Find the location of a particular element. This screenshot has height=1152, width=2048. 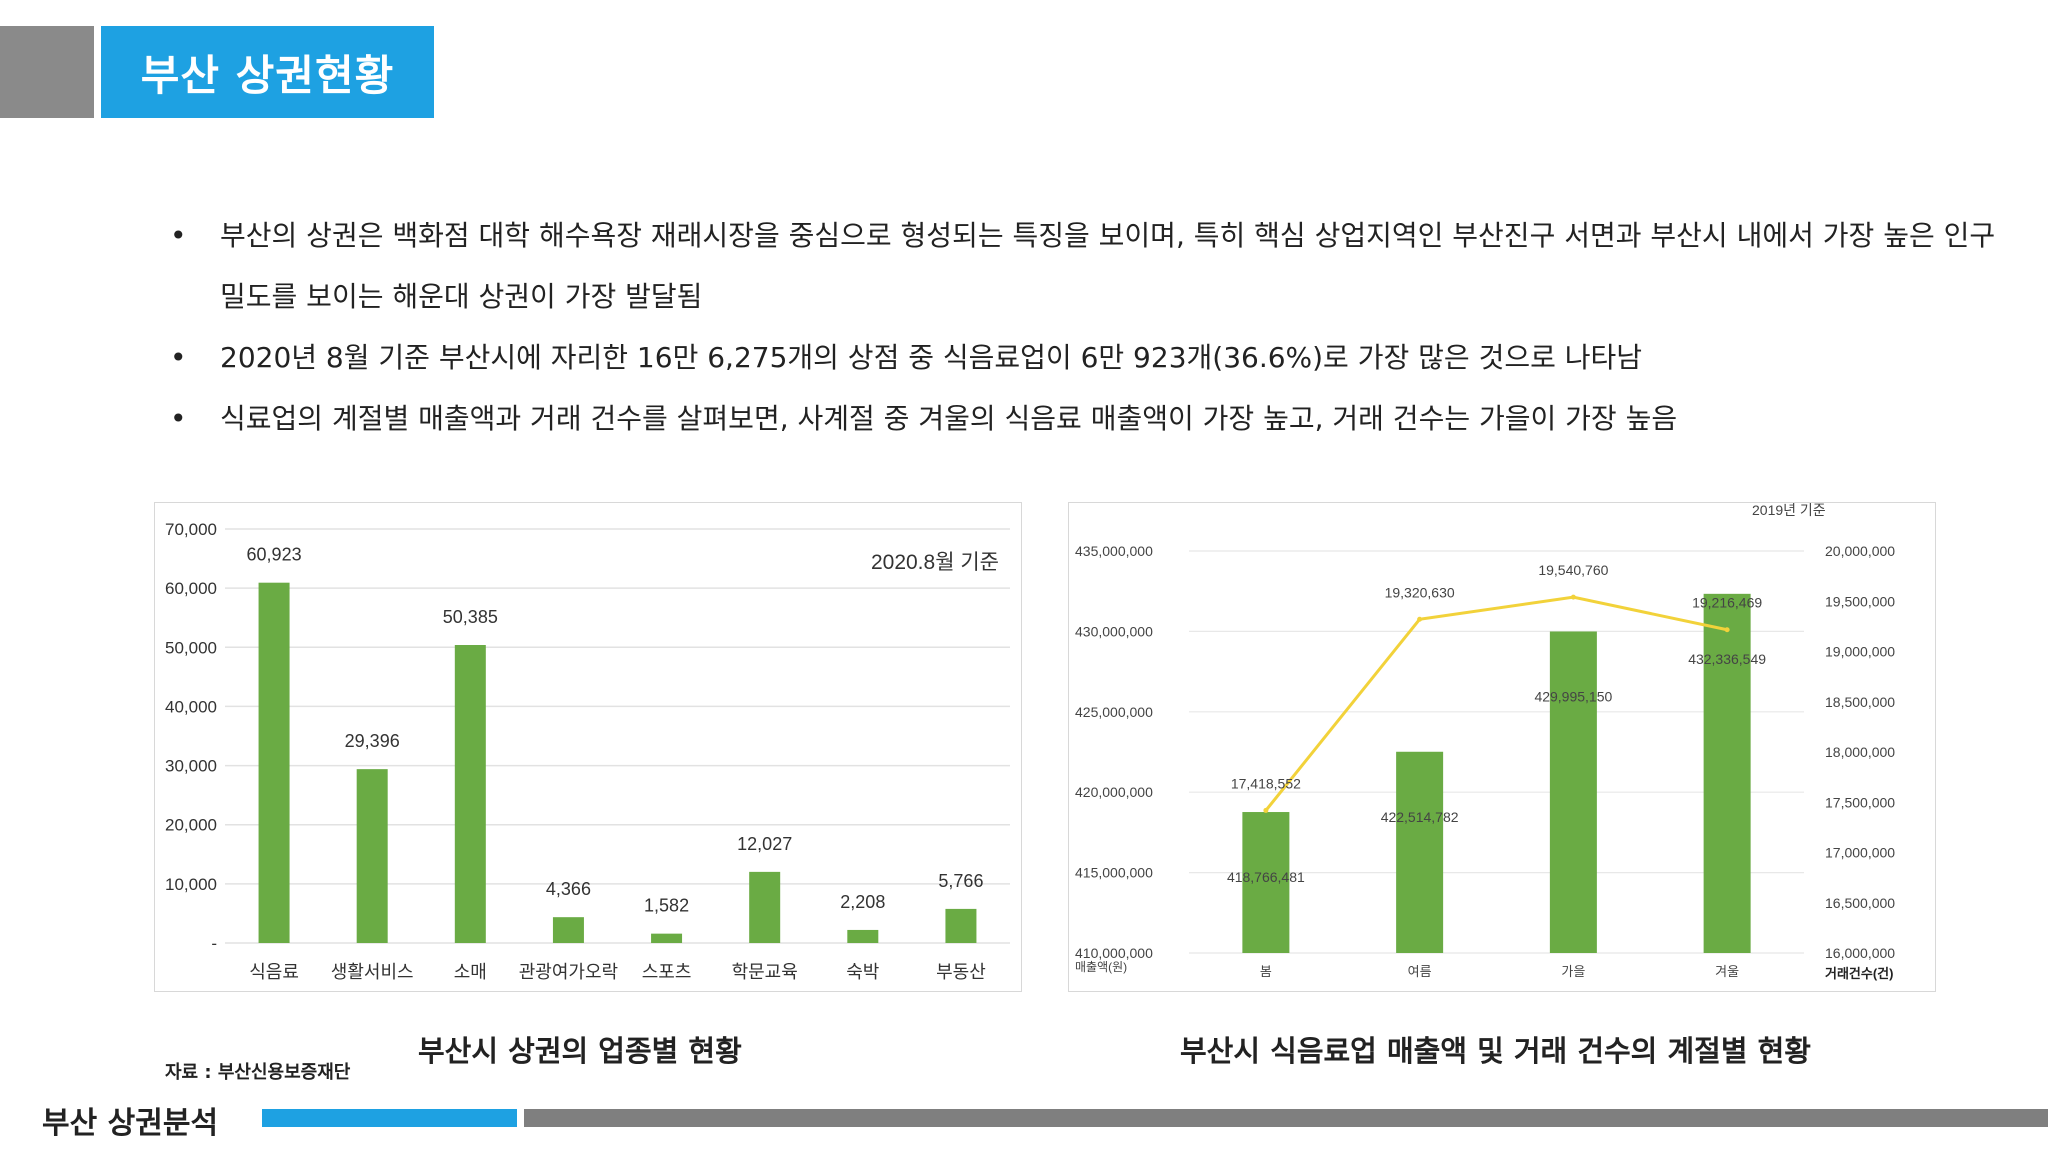

y-right-tick-label: 19,000,000 is located at coordinates (1860, 652).